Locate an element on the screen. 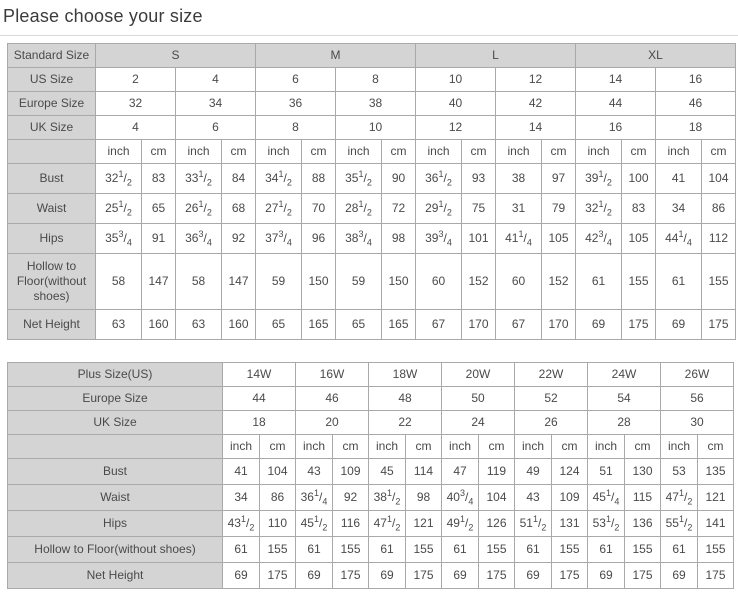 The image size is (738, 597). measure-value: 383/4 is located at coordinates (358, 238).